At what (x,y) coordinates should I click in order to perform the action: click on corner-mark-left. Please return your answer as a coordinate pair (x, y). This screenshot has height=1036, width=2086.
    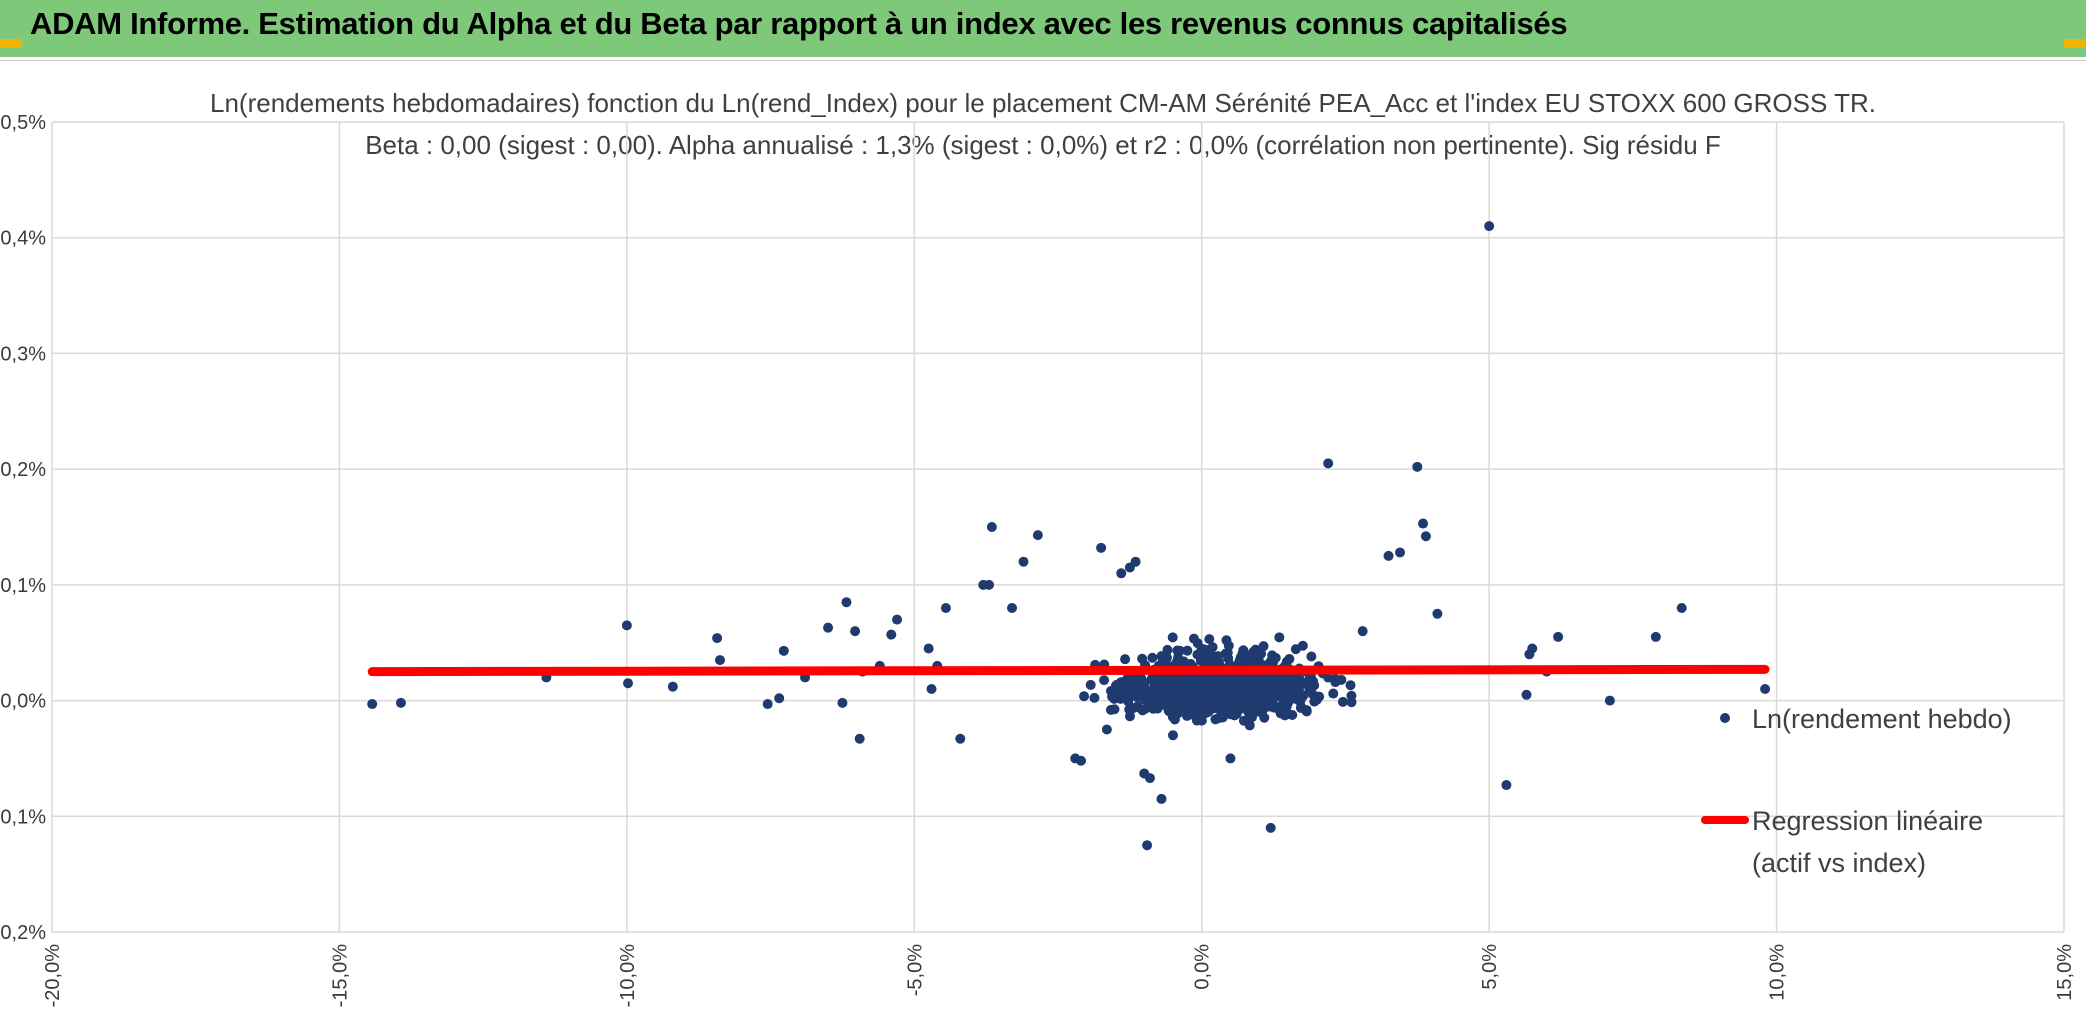
    Looking at the image, I should click on (11, 43).